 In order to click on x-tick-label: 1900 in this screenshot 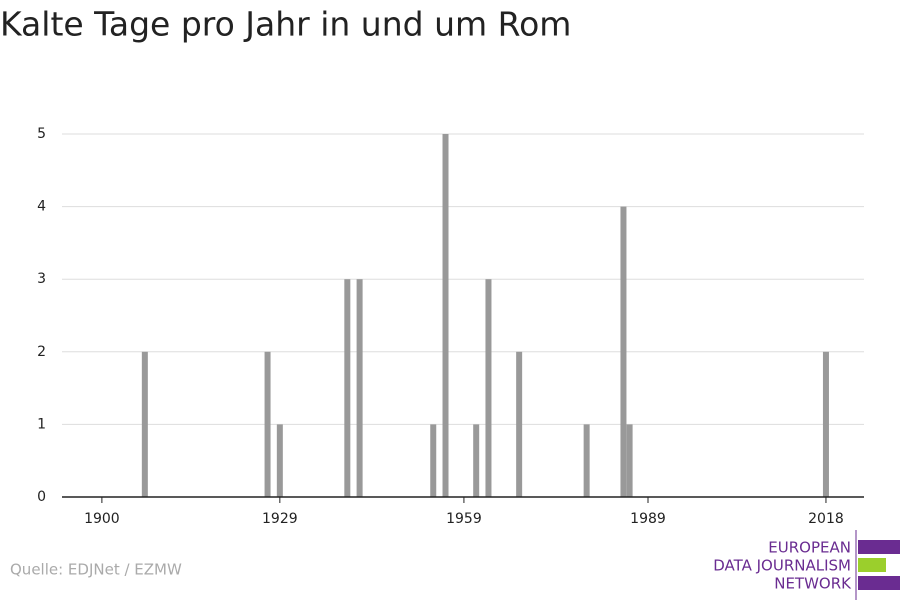, I will do `click(102, 519)`.